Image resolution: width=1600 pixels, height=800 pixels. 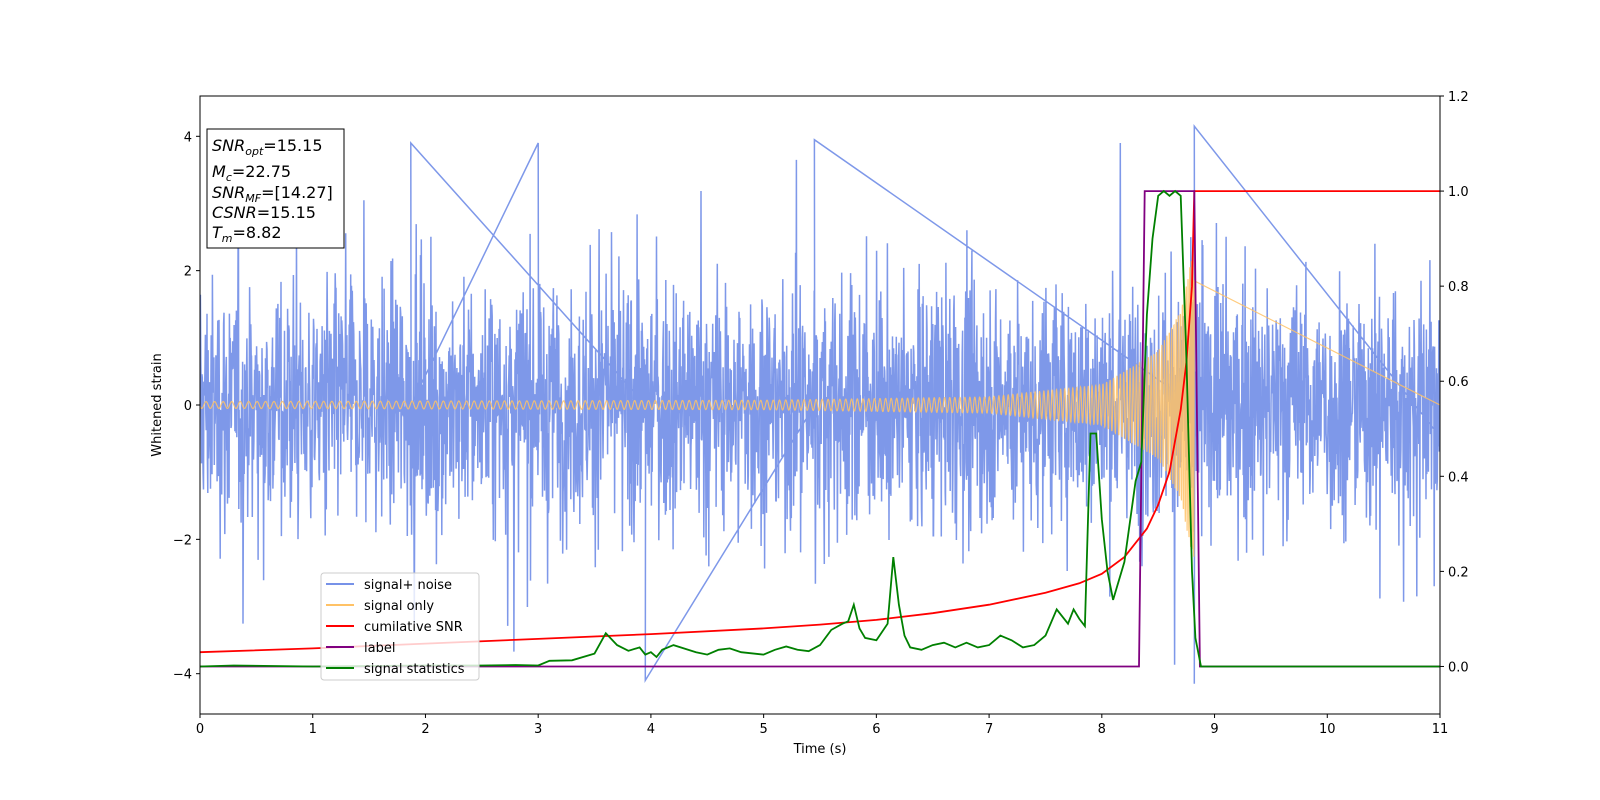 I want to click on y-tick-label: 2, so click(x=188, y=272).